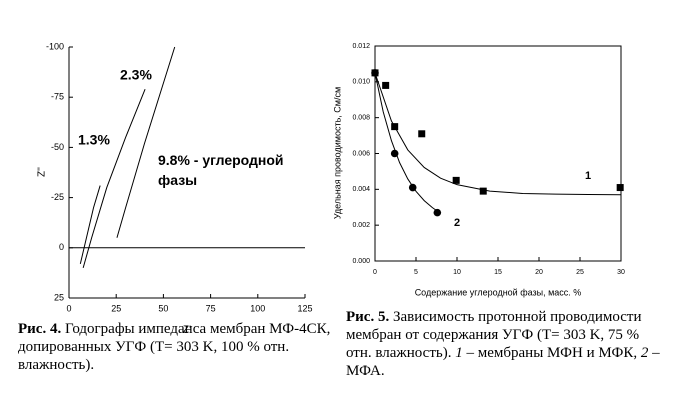 This screenshot has width=673, height=407. Describe the element at coordinates (368, 317) in the screenshot. I see `caption-label: Рис. 5.` at that location.